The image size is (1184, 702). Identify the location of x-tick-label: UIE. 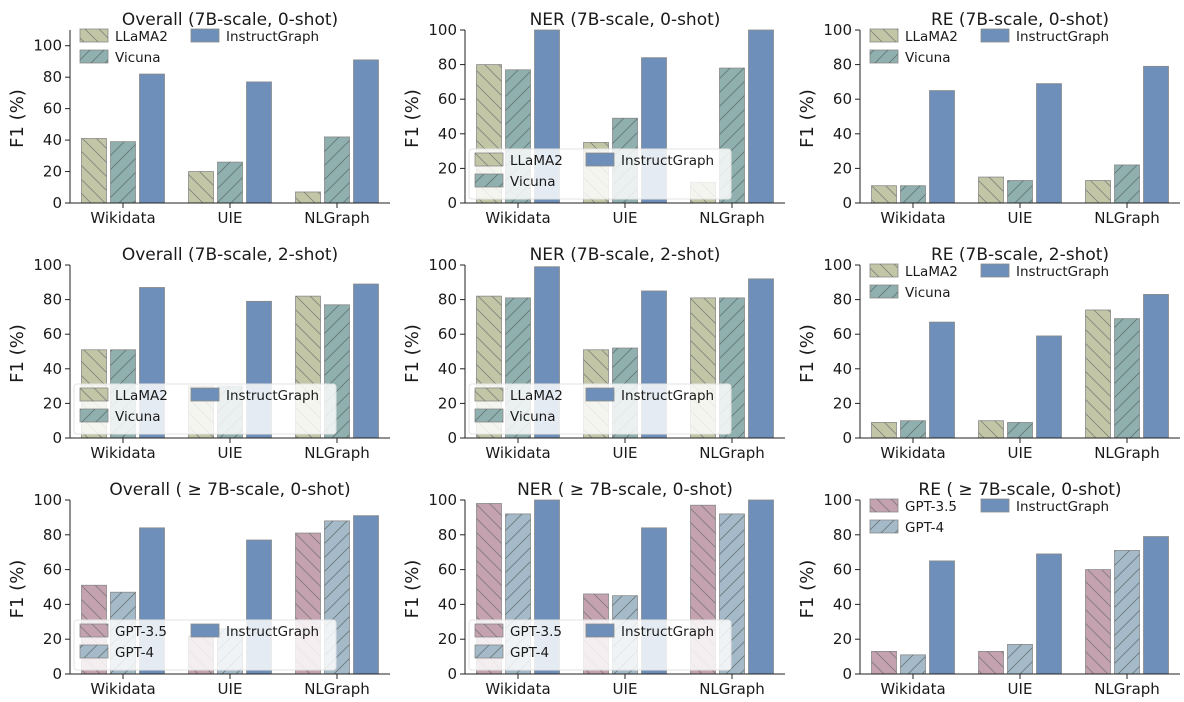
(625, 218).